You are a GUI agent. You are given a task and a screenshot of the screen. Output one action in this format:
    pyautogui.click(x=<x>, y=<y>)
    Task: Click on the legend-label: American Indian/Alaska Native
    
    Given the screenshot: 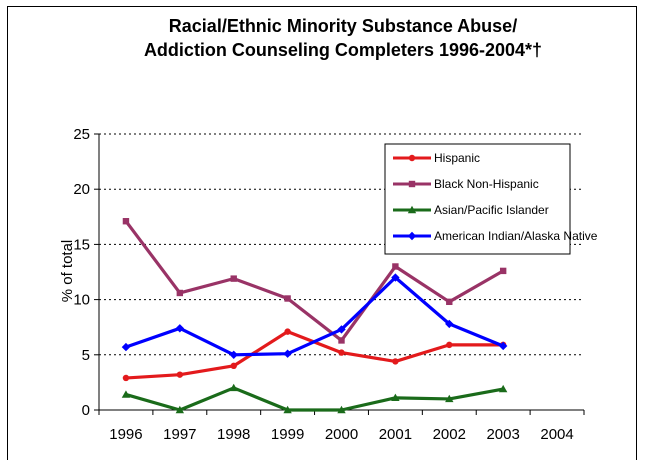 What is the action you would take?
    pyautogui.click(x=516, y=236)
    